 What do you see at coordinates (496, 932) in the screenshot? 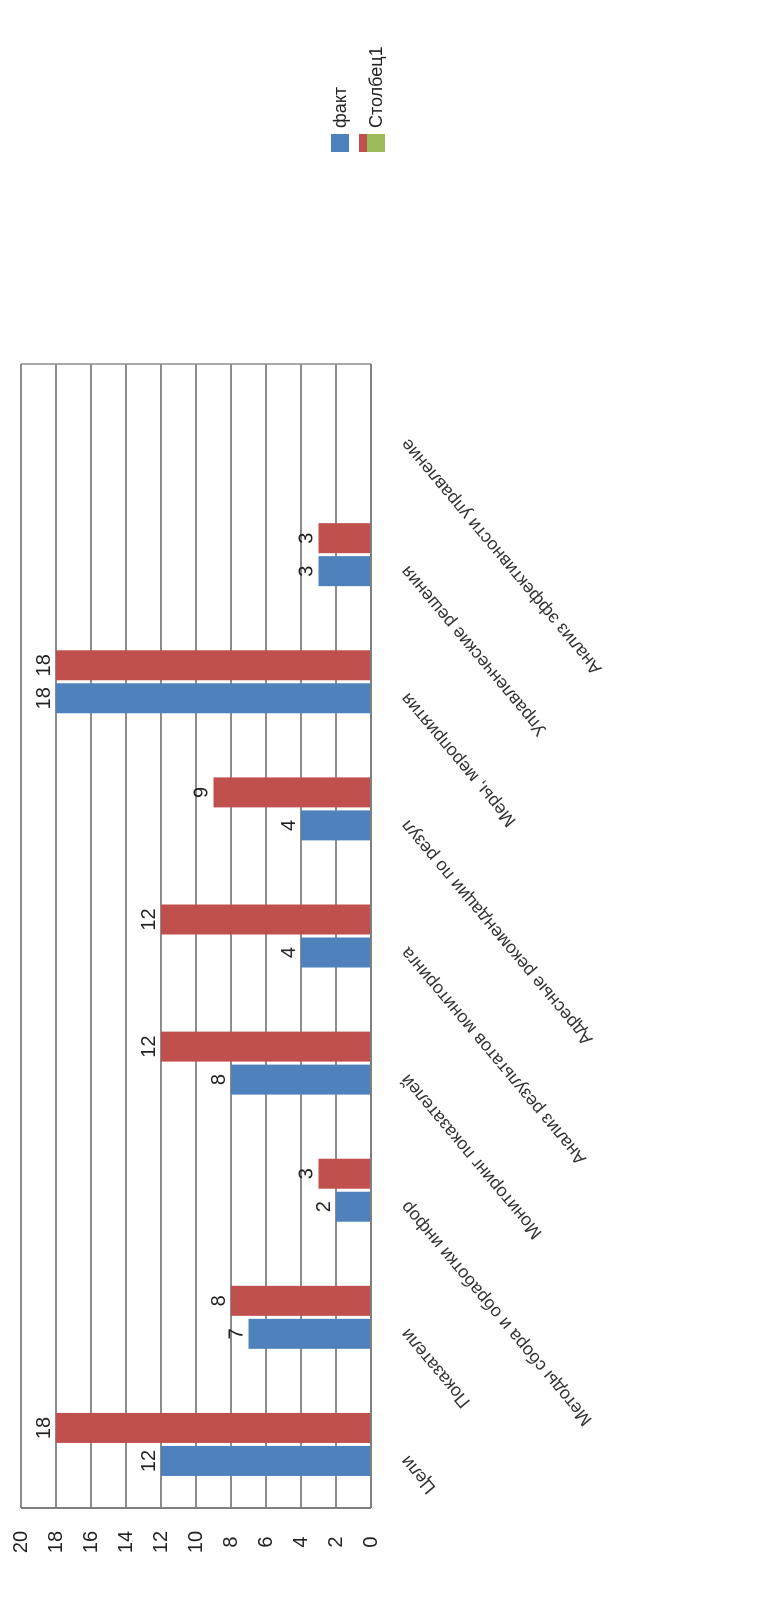
I see `category-label: Адресные рекомендации по резул` at bounding box center [496, 932].